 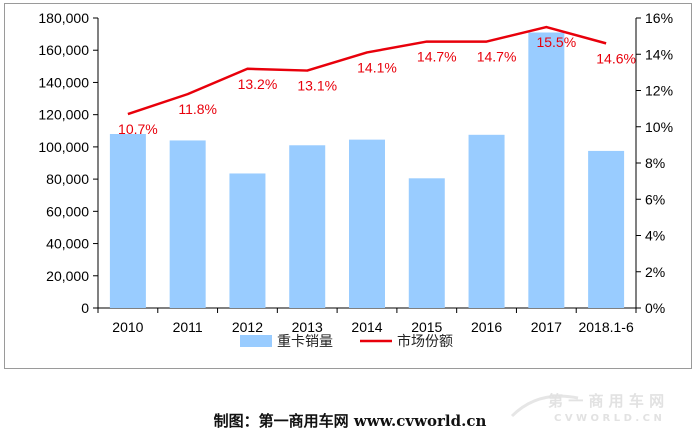 What do you see at coordinates (63, 147) in the screenshot?
I see `y-left-tick-label: 100,000` at bounding box center [63, 147].